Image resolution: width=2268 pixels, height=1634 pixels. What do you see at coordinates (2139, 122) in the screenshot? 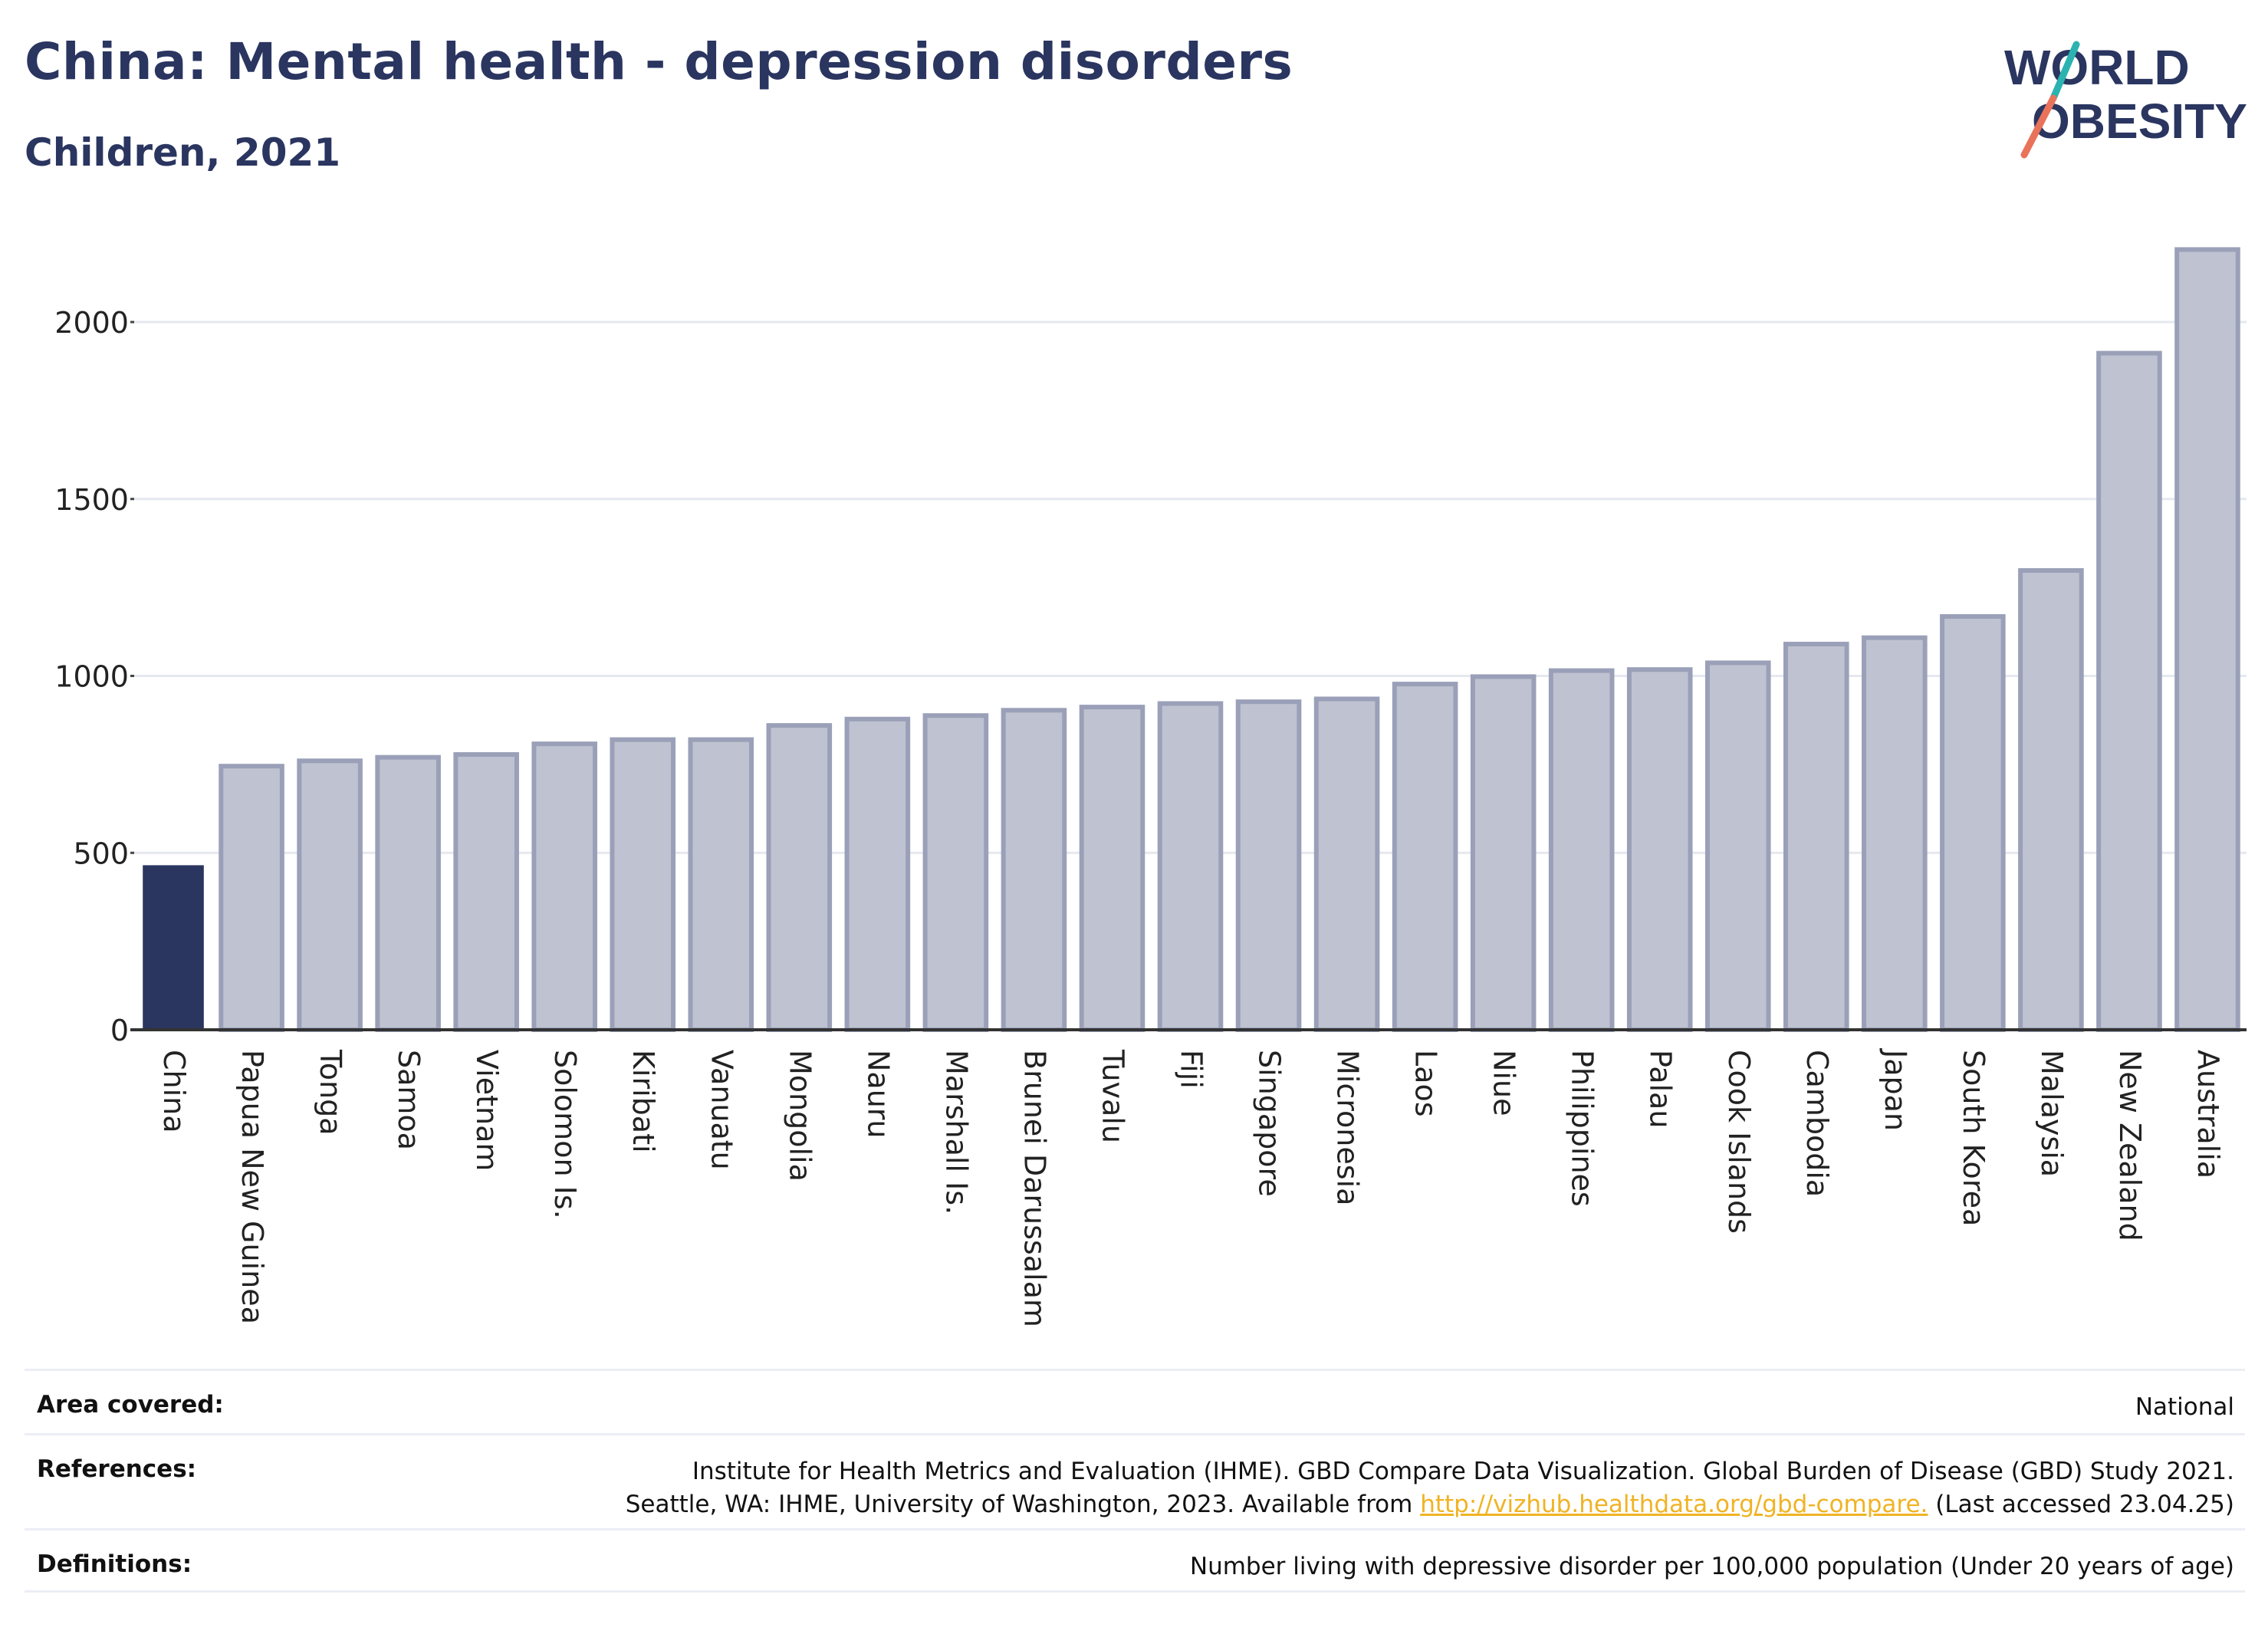
I see `logo-word-obesity: OBESITY` at bounding box center [2139, 122].